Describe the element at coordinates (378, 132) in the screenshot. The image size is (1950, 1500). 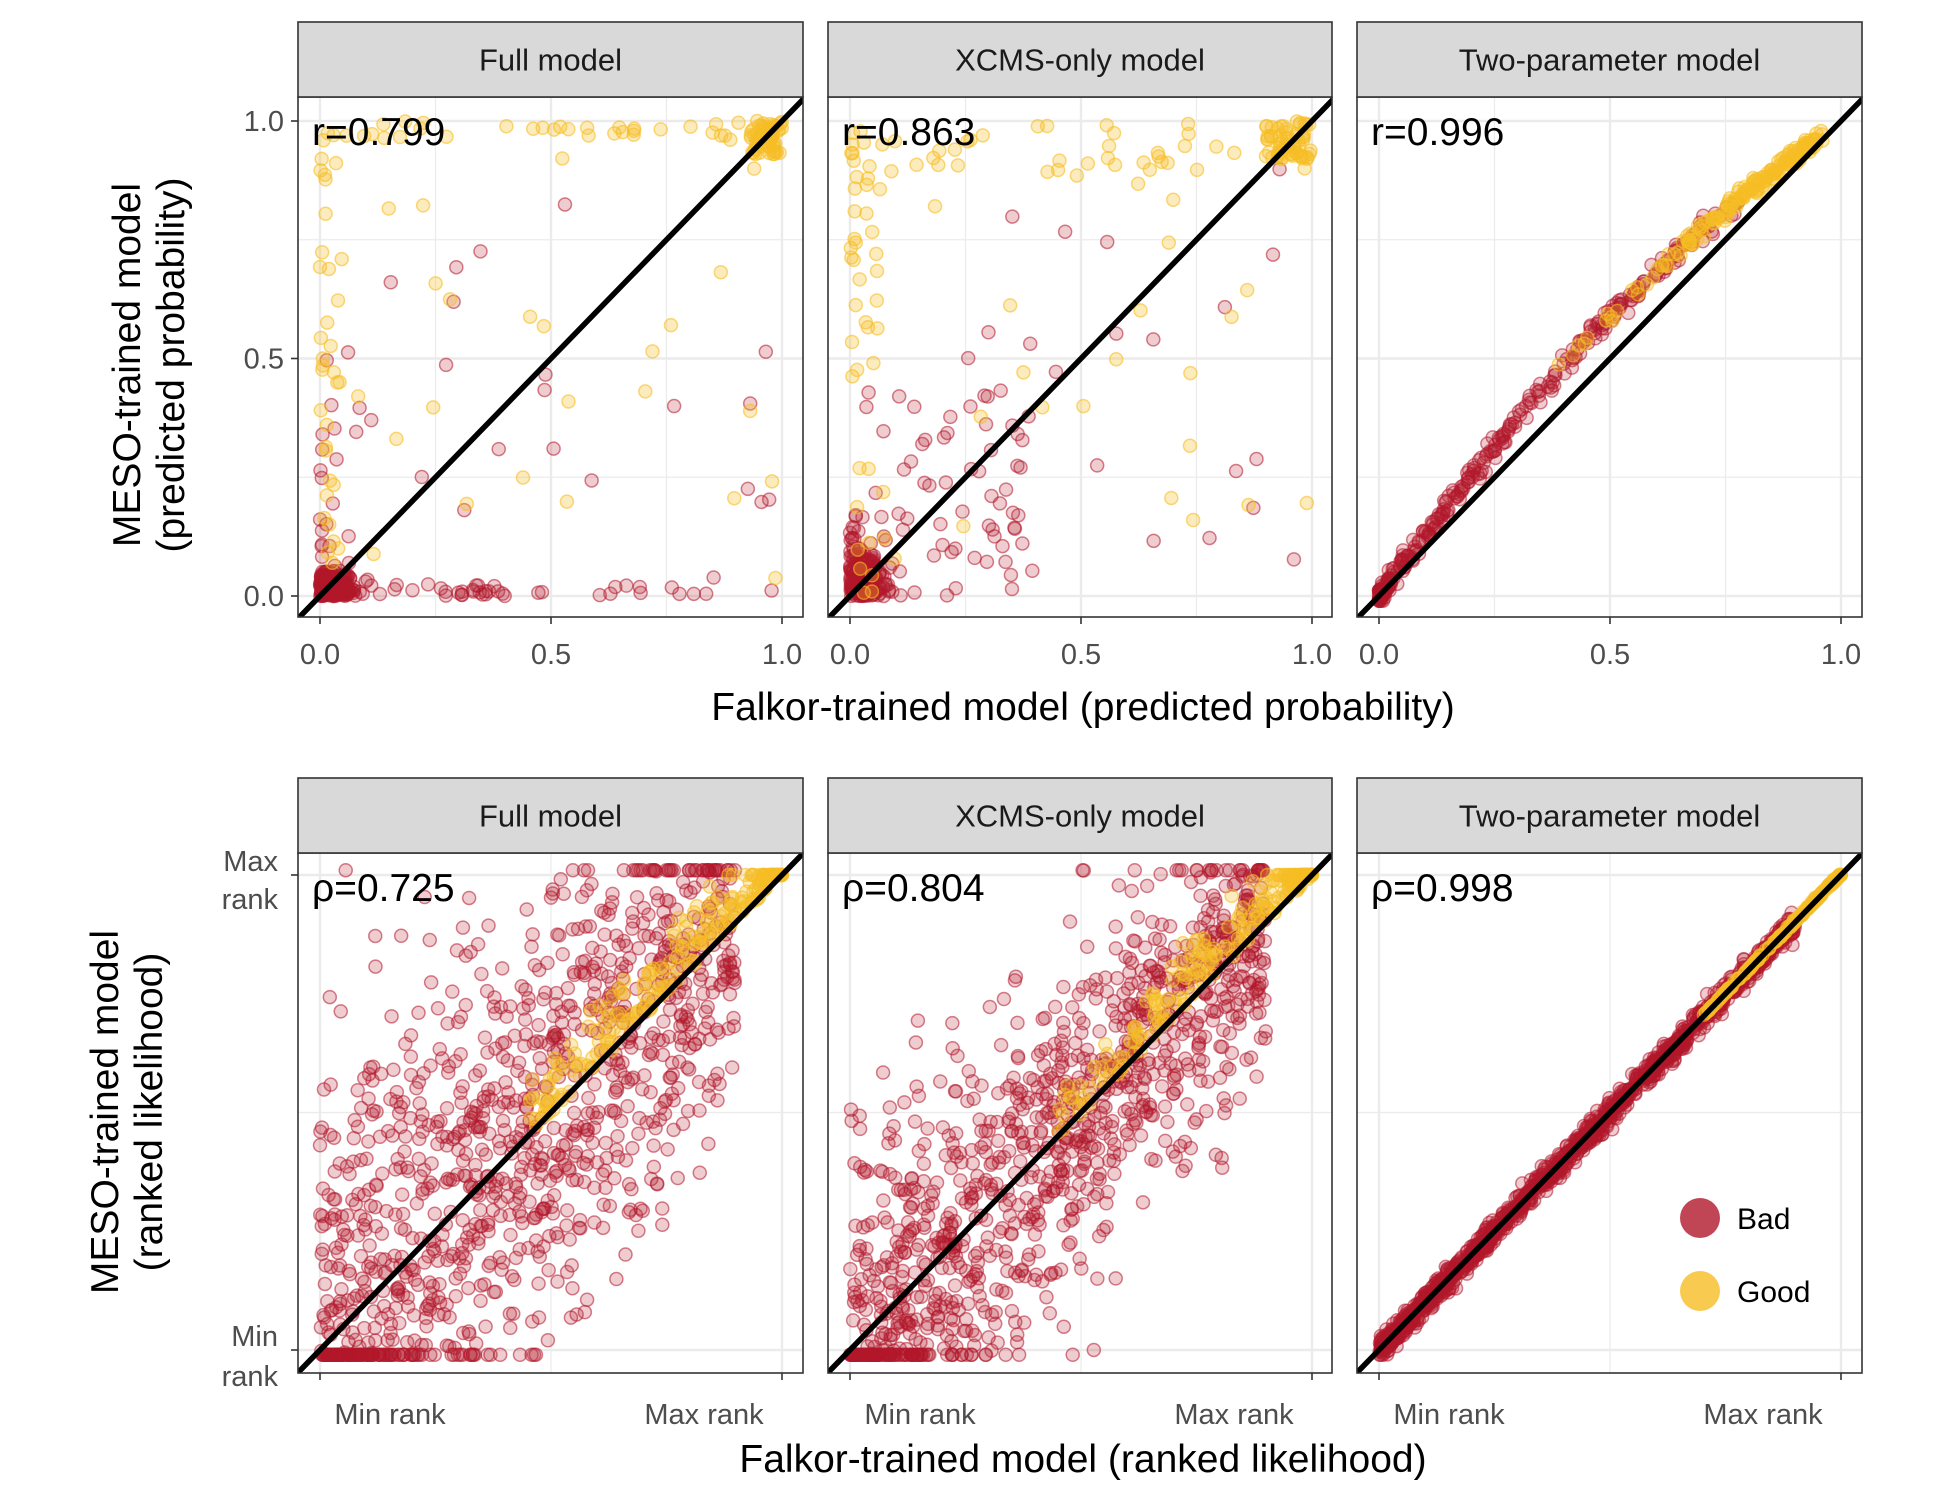
I see `correlation-annotation: r=0.799` at that location.